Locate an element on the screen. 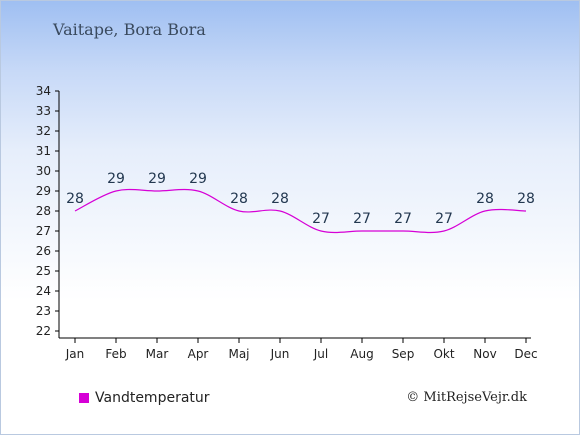 The width and height of the screenshot is (580, 436). legend-label: Vandtemperatur is located at coordinates (152, 398).